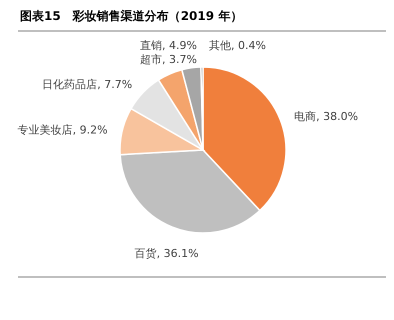 Image resolution: width=394 pixels, height=320 pixels. Describe the element at coordinates (131, 16) in the screenshot. I see `chart-title: 图表15 彩妆销售渠道分布（2019 年）` at that location.